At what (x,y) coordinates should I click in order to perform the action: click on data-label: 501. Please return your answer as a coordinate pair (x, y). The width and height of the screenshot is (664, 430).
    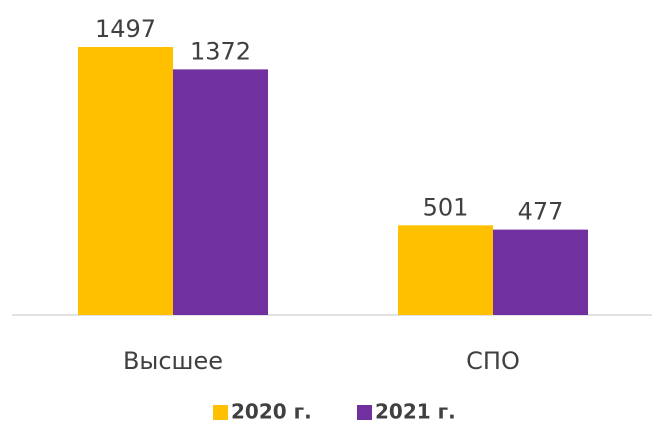
    Looking at the image, I should click on (446, 207).